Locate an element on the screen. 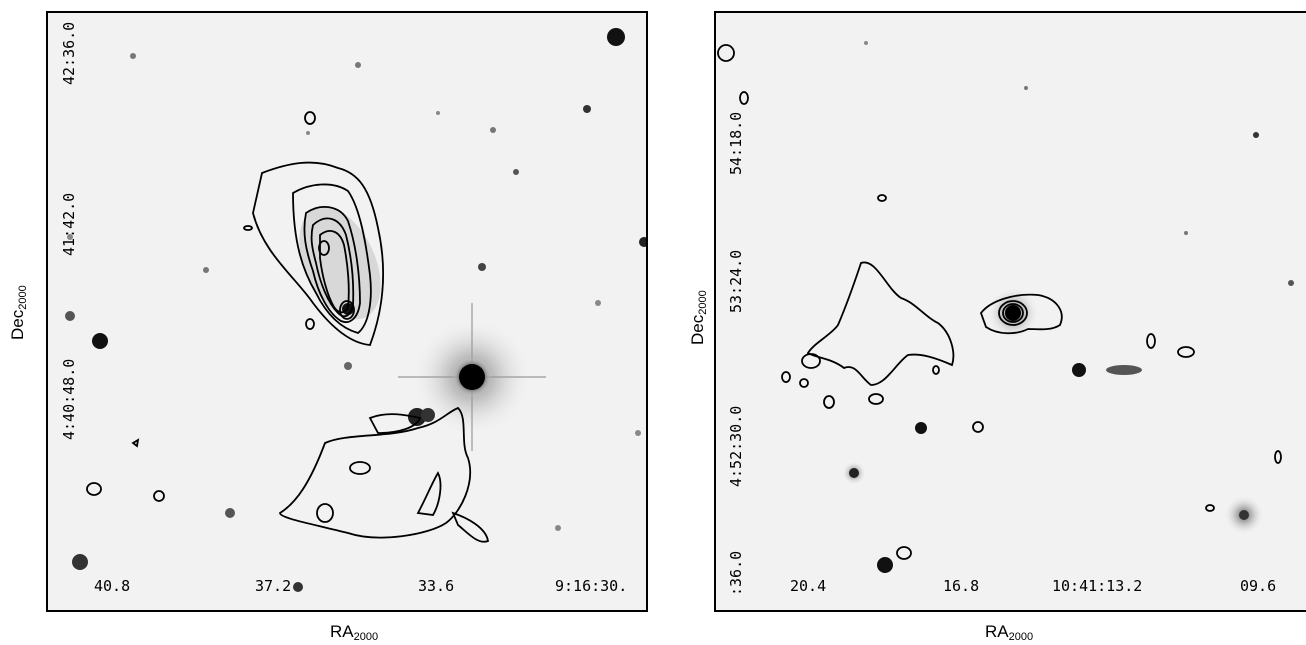 The image size is (1306, 645). y-tick-label: 54:18.0 is located at coordinates (736, 143).